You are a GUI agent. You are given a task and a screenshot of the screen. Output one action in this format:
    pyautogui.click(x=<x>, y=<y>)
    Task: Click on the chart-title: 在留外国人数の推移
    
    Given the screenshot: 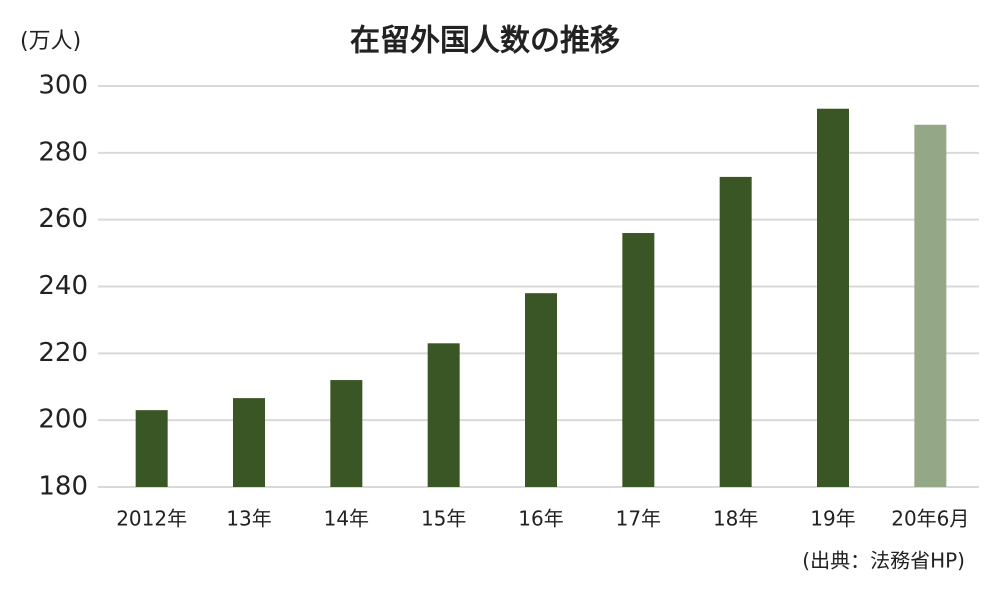 What is the action you would take?
    pyautogui.click(x=485, y=41)
    